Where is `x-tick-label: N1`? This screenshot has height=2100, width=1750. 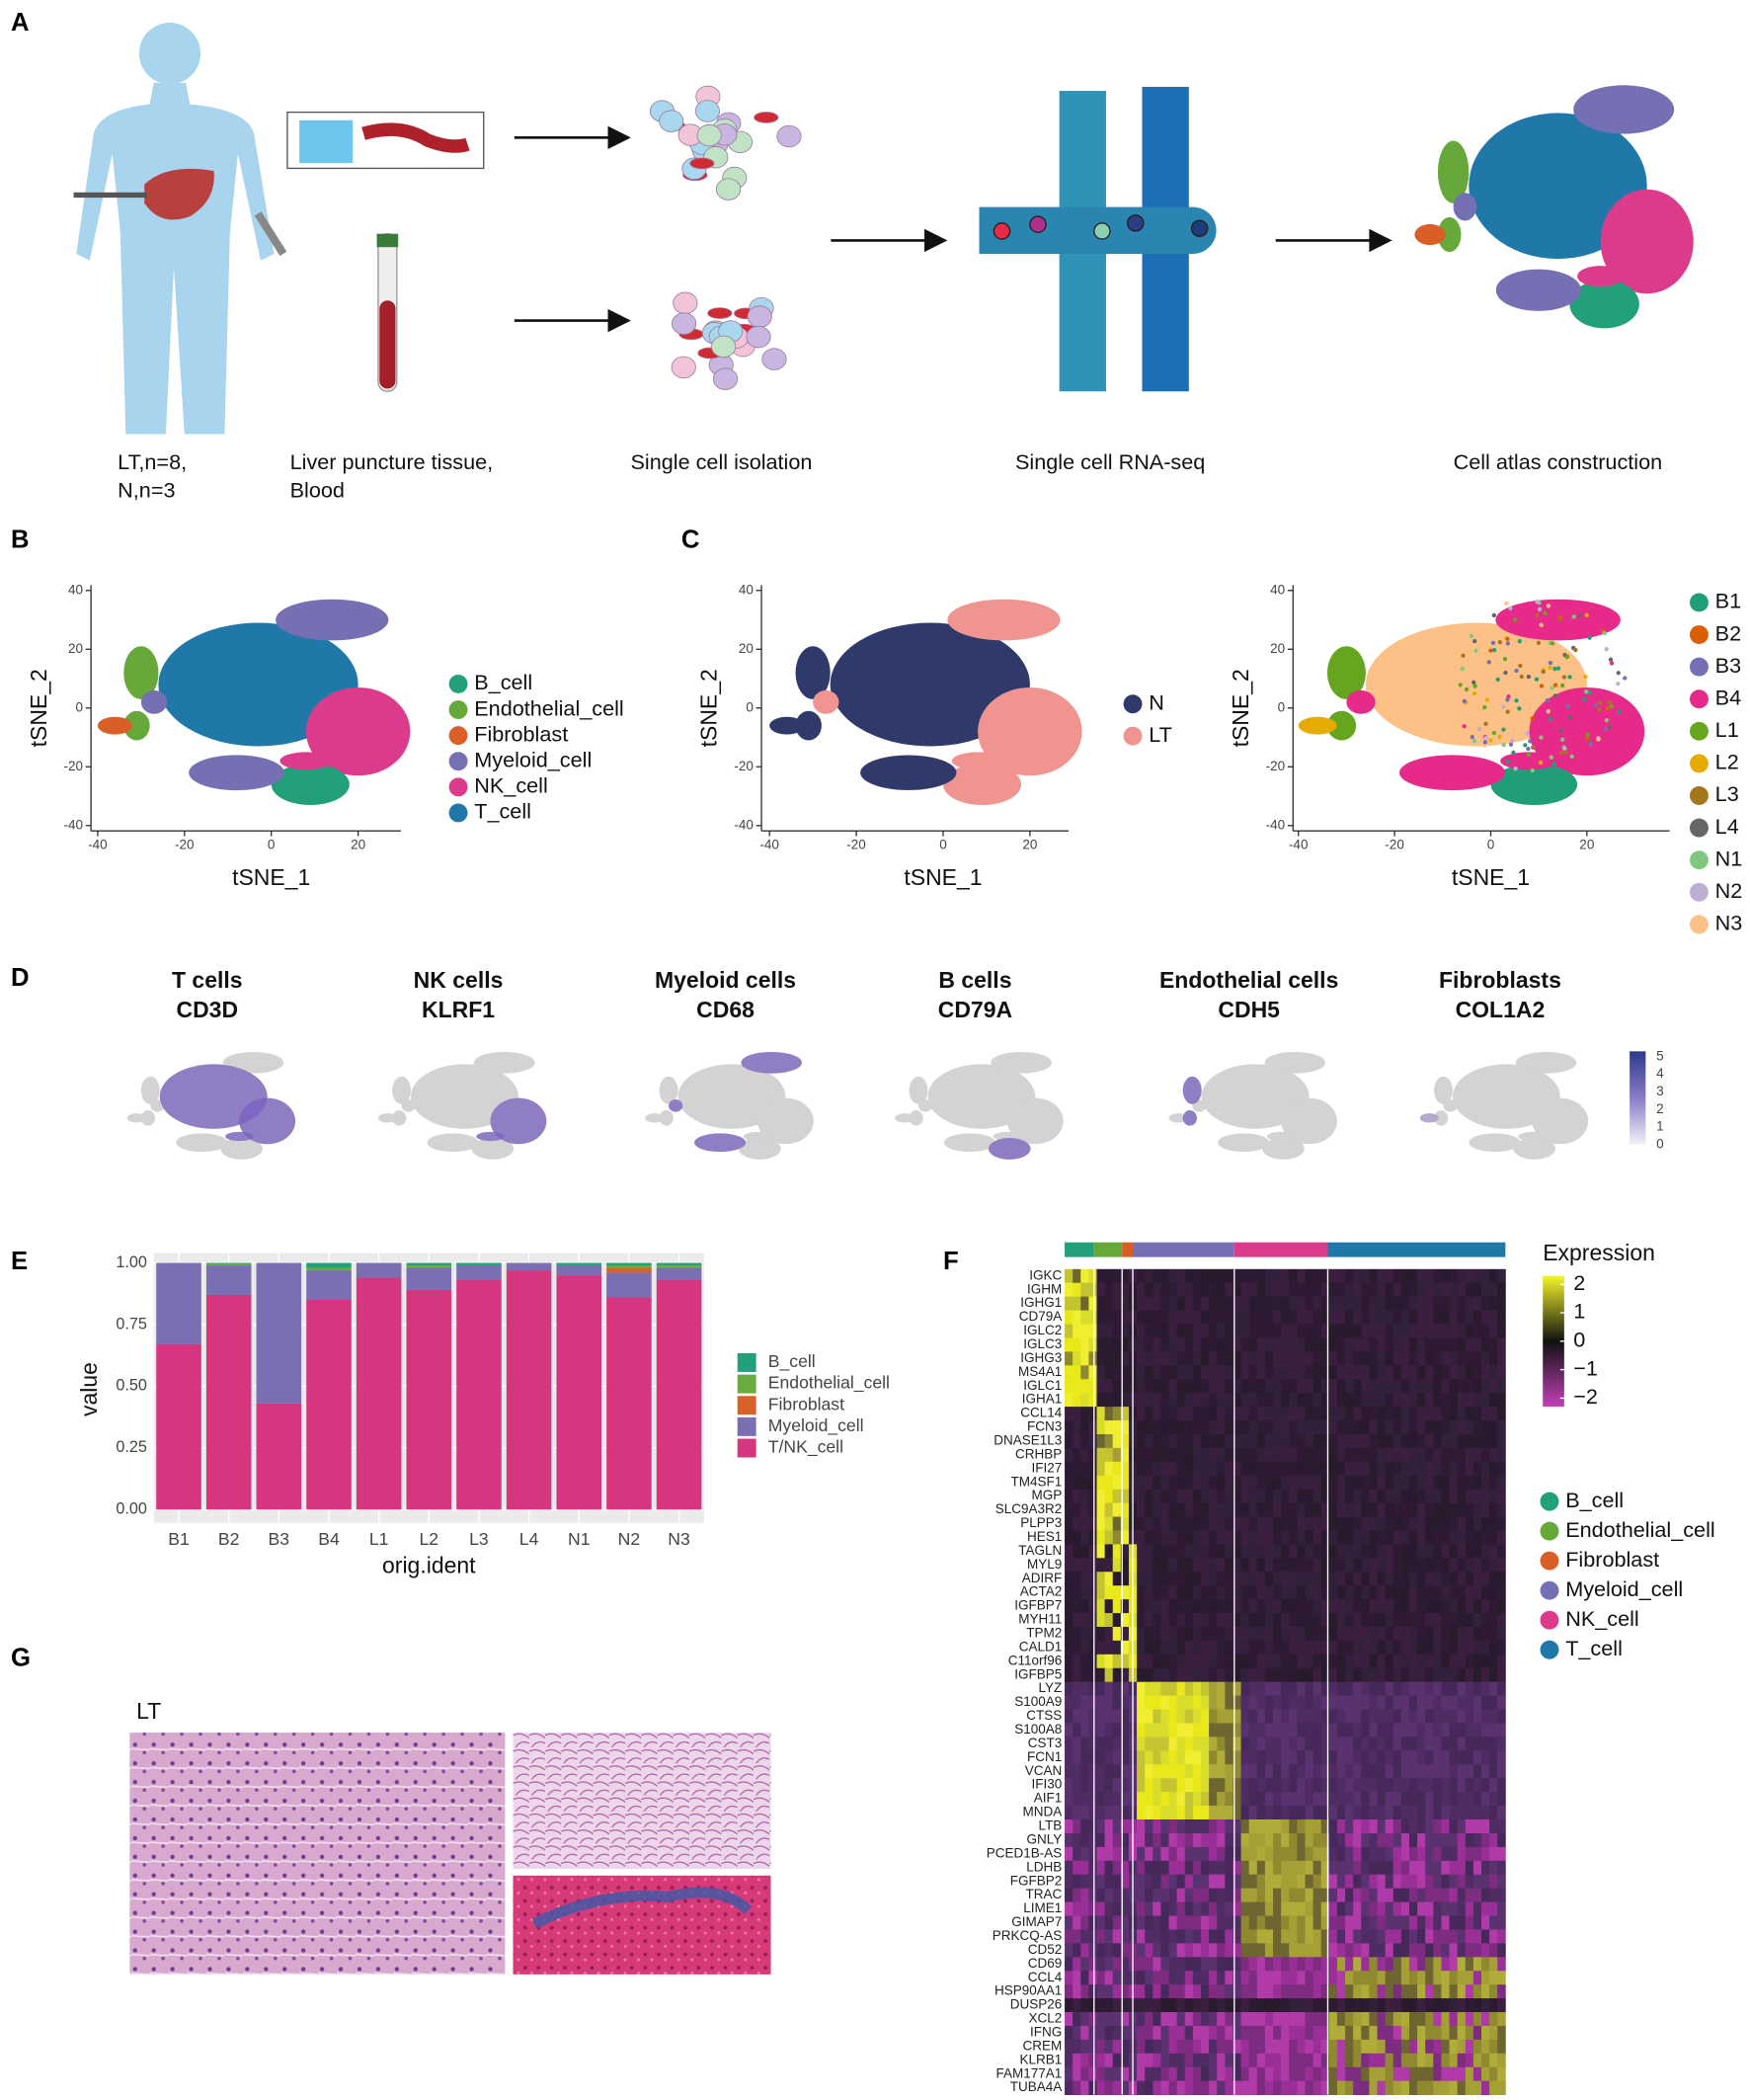
x-tick-label: N1 is located at coordinates (579, 1539).